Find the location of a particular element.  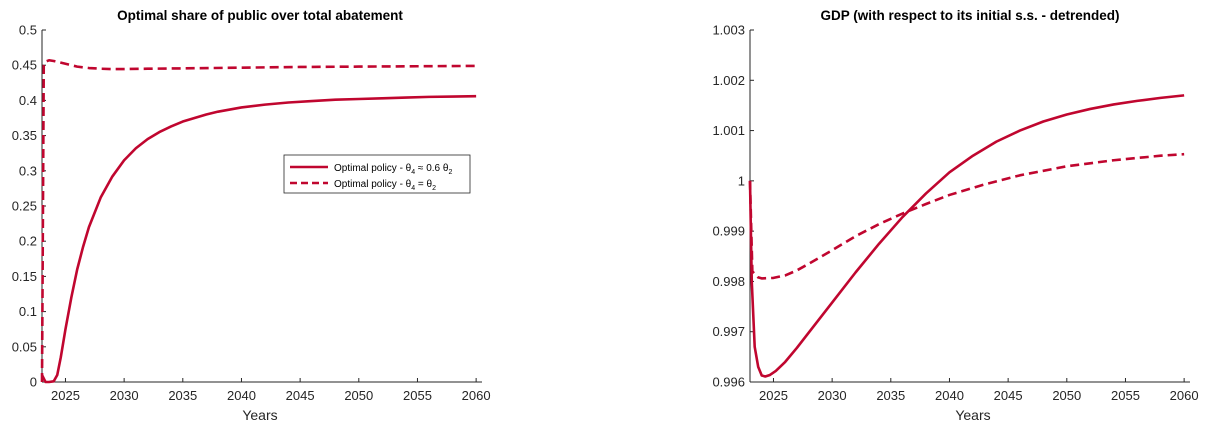

legend-label-0: Optimal policy - θ4 ≈ 0.6 θ2 is located at coordinates (393, 169).